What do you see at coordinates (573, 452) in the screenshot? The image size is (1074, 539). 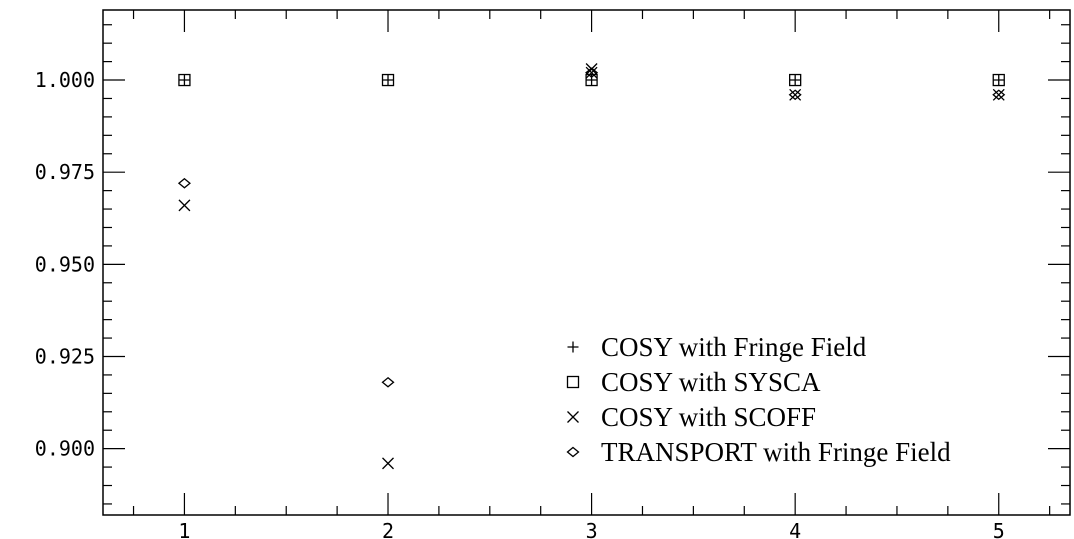 I see `legend-diamond-marker` at bounding box center [573, 452].